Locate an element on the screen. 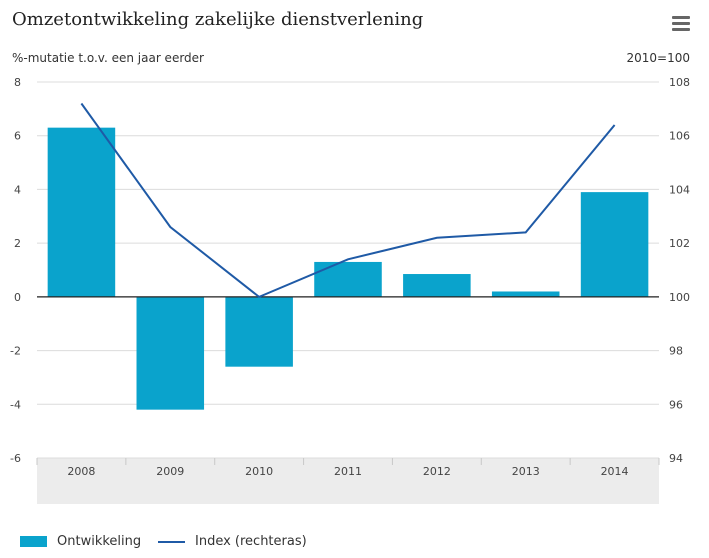  right-tick-label: 98 is located at coordinates (676, 351).